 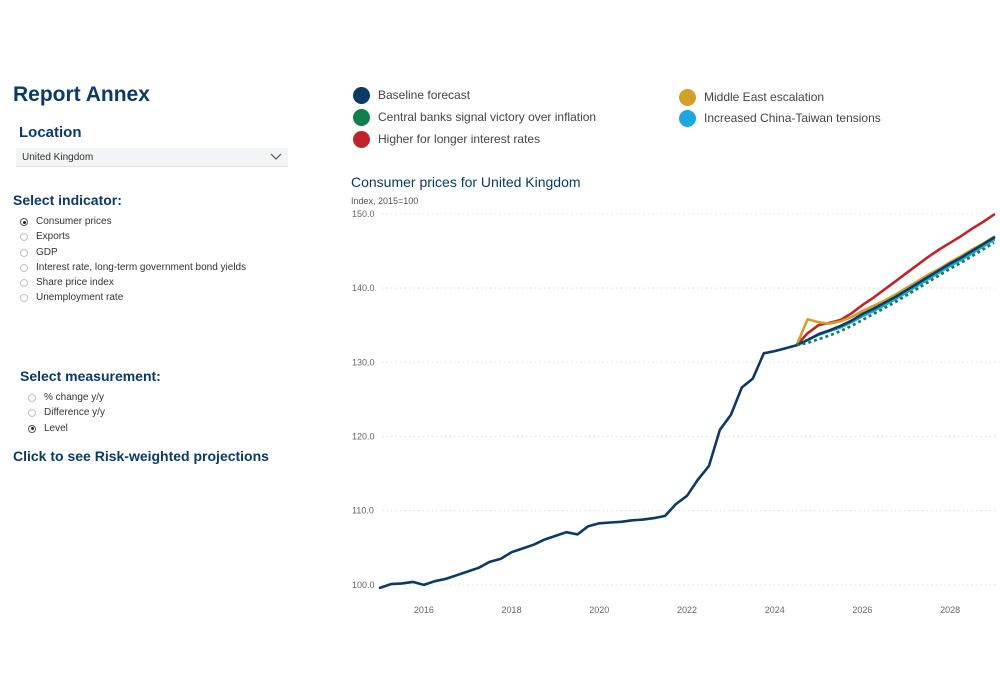 What do you see at coordinates (276, 156) in the screenshot?
I see `chevron-down-icon` at bounding box center [276, 156].